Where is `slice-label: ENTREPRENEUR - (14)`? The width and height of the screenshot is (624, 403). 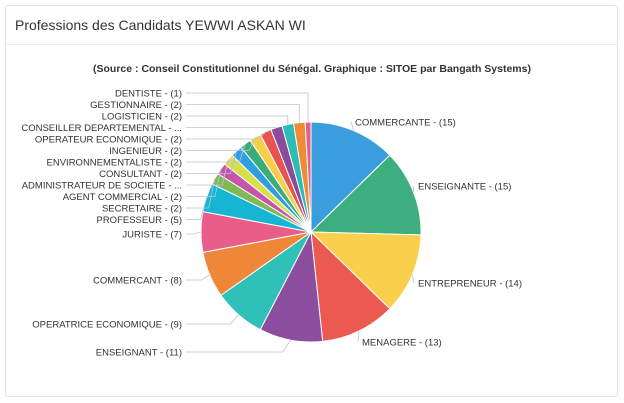
slice-label: ENTREPRENEUR - (14) is located at coordinates (470, 284).